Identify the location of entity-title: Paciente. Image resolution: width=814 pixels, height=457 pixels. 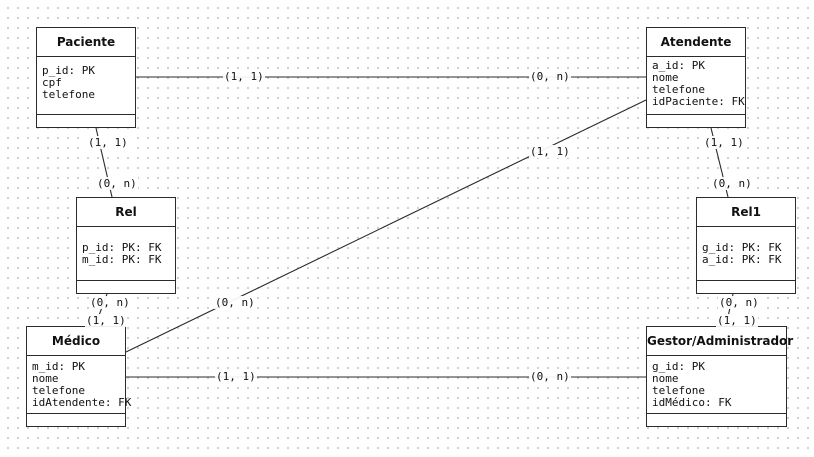
(86, 42).